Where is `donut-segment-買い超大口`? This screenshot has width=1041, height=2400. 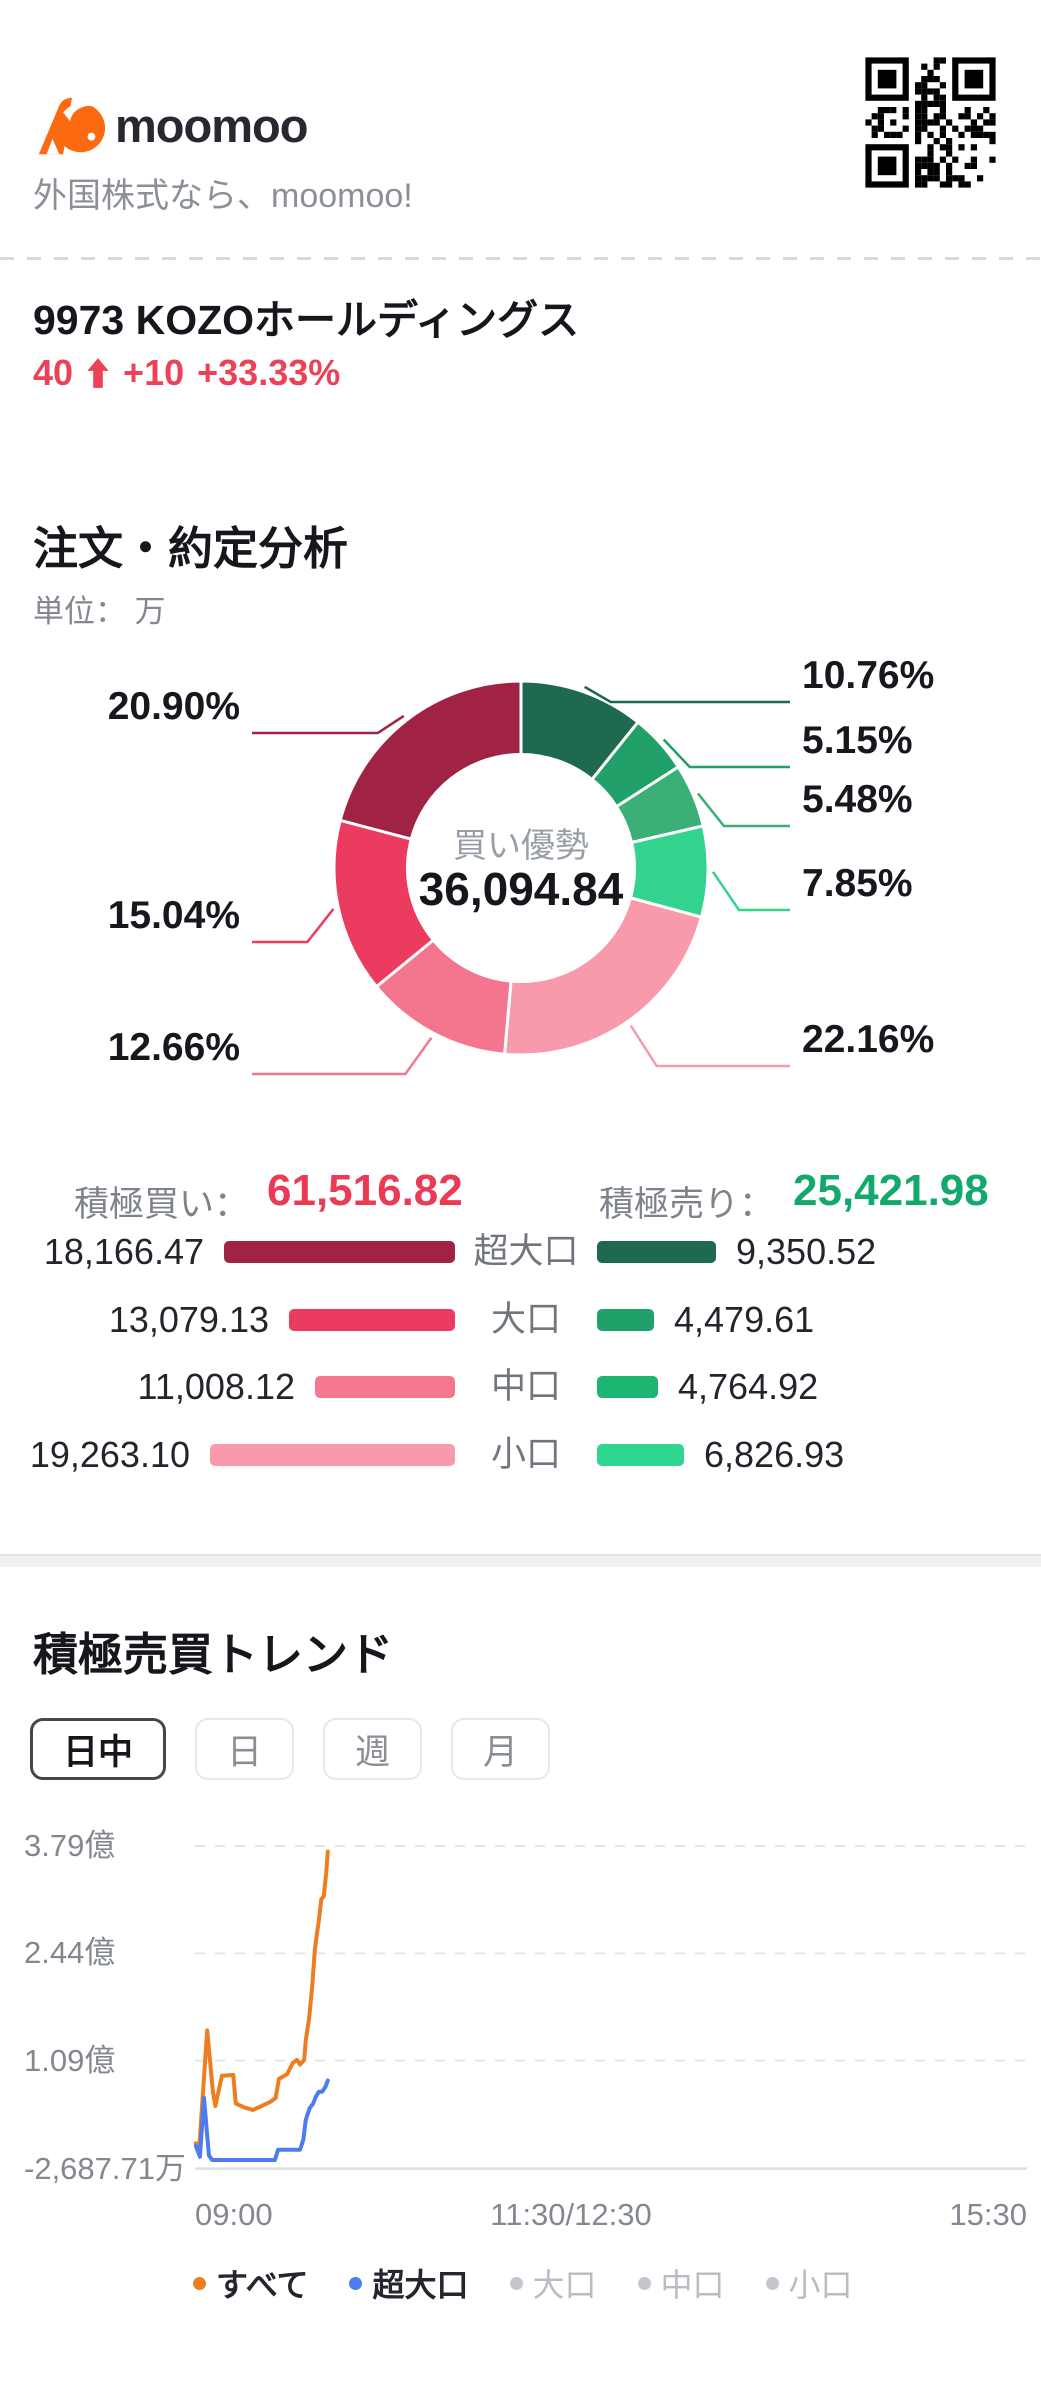
donut-segment-買い超大口 is located at coordinates (430, 760).